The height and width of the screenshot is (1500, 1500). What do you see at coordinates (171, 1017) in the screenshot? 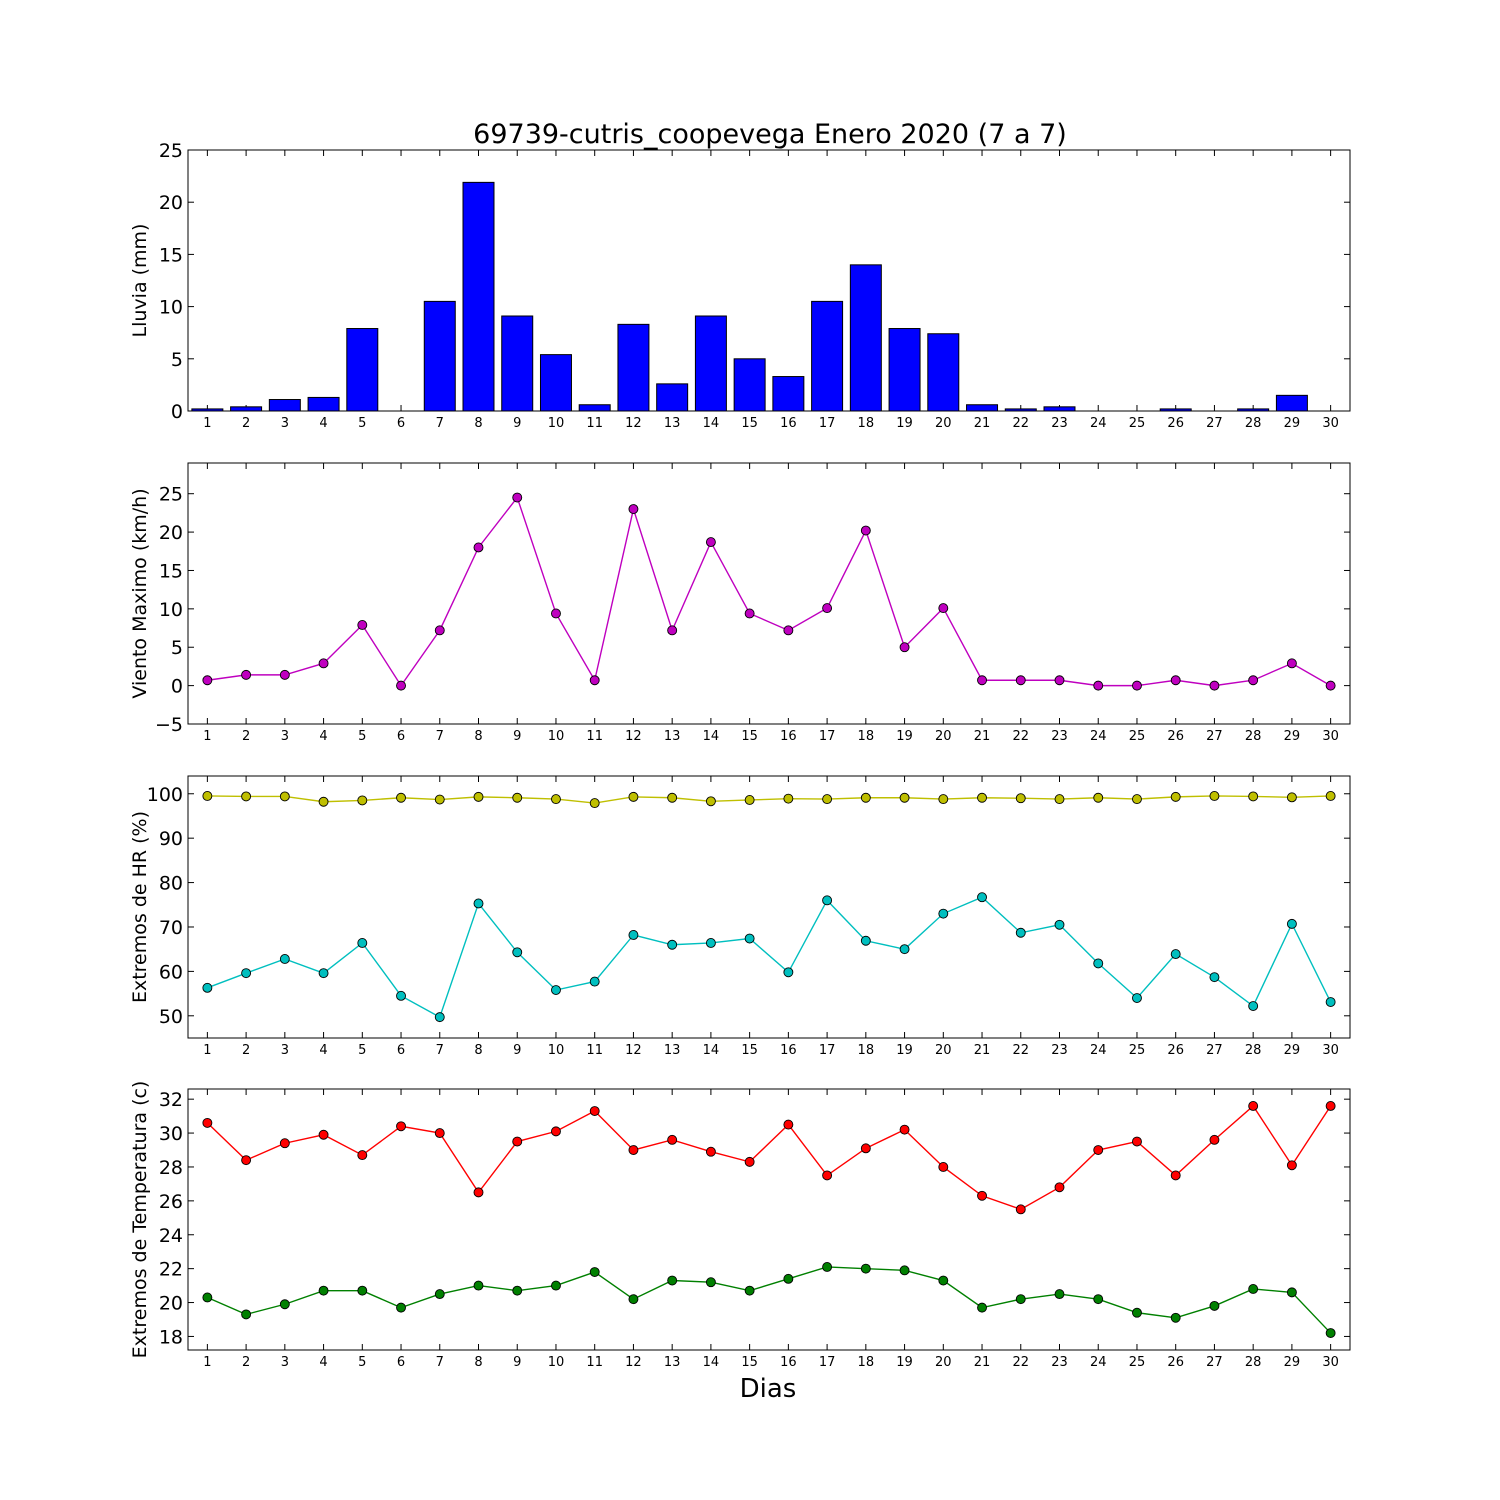
I see `y-tick-label: 50` at bounding box center [171, 1017].